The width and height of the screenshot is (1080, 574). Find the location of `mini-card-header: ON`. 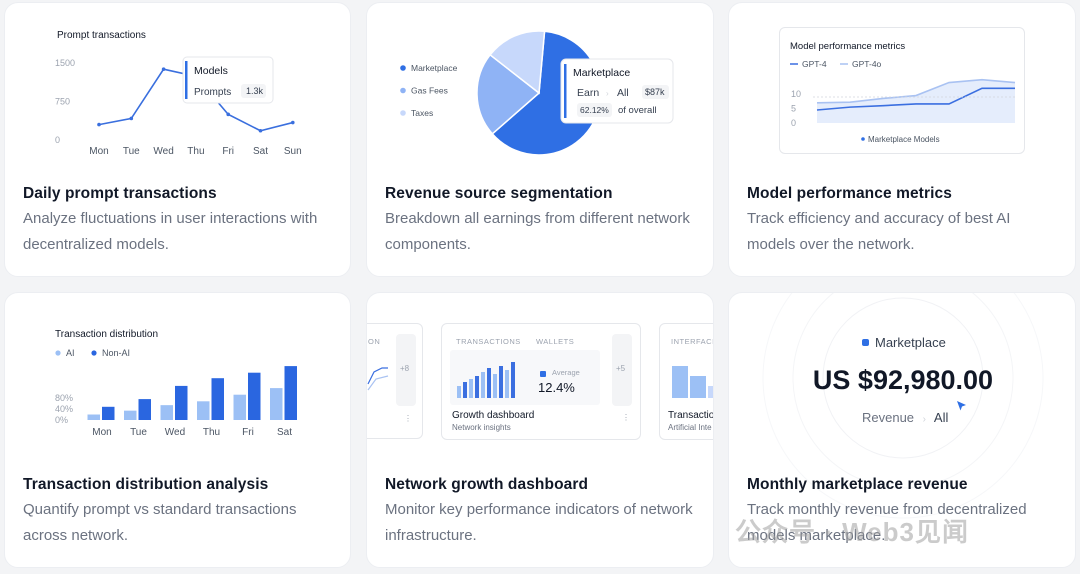

mini-card-header: ON is located at coordinates (374, 341).